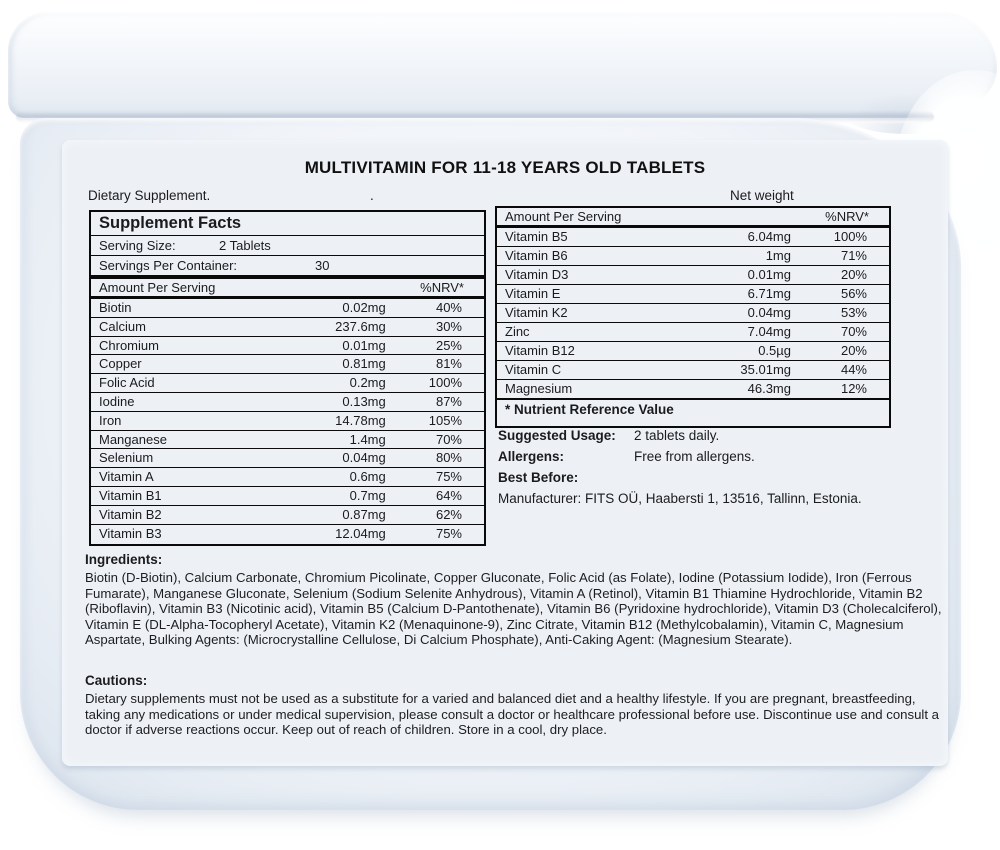 This screenshot has height=850, width=1000. What do you see at coordinates (137, 245) in the screenshot?
I see `serving-size-label: Serving Size:` at bounding box center [137, 245].